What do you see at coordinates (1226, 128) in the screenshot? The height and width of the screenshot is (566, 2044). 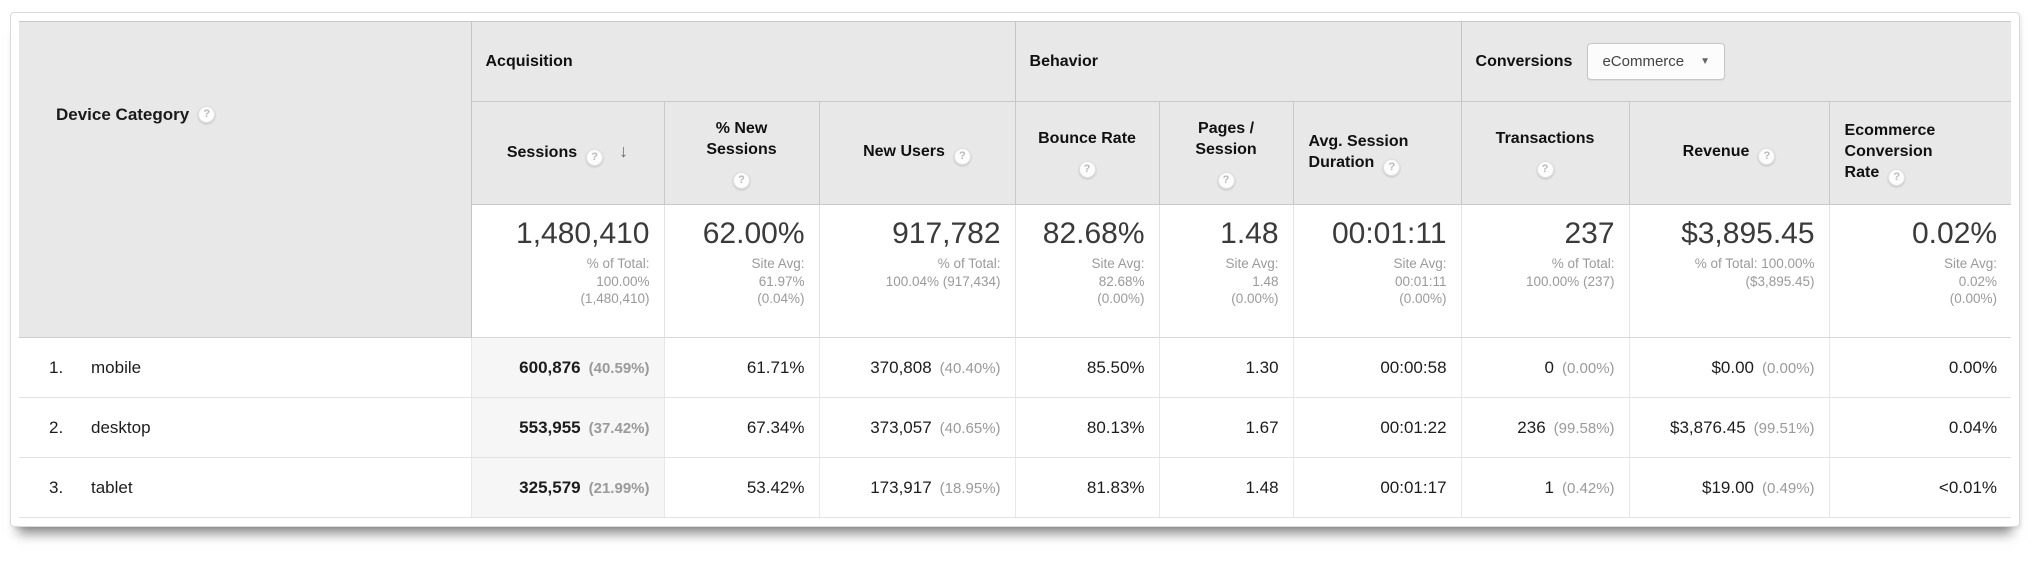 I see `pages-session-header-line1: Pages /` at bounding box center [1226, 128].